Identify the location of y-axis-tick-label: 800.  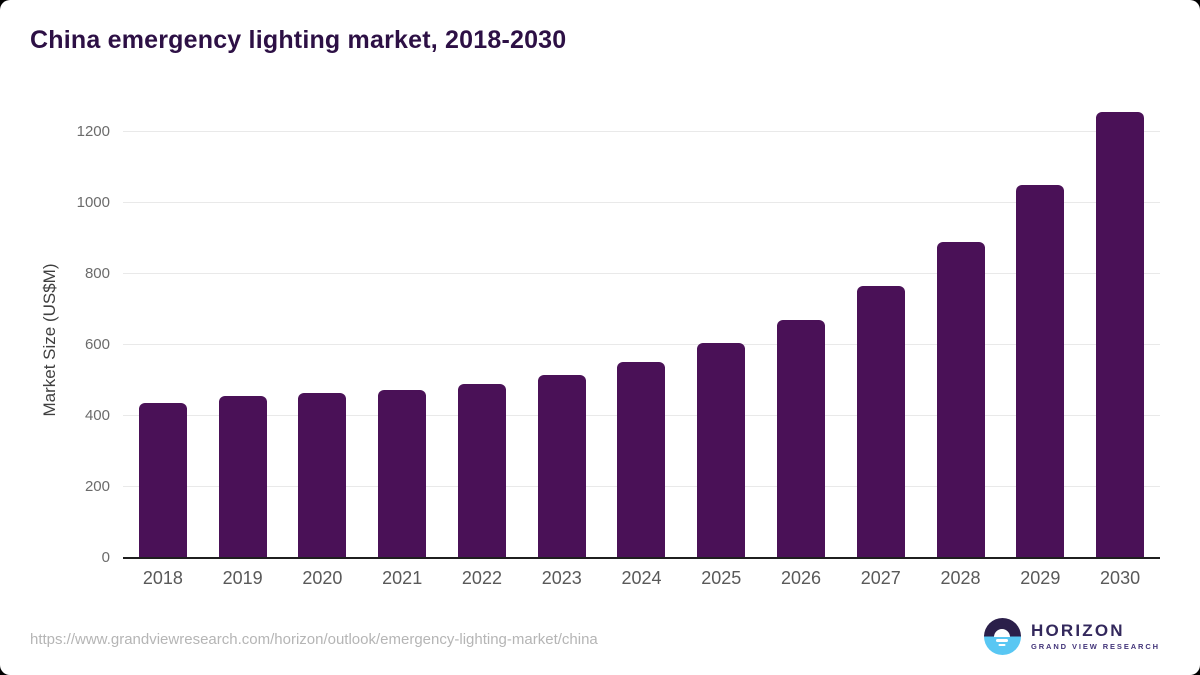
(97, 273).